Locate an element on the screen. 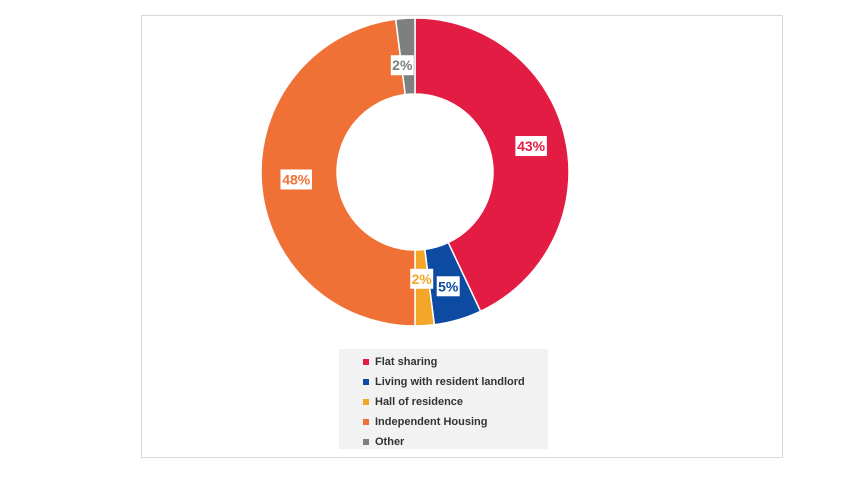 The image size is (850, 479). legend-label: Independent Housing is located at coordinates (431, 422).